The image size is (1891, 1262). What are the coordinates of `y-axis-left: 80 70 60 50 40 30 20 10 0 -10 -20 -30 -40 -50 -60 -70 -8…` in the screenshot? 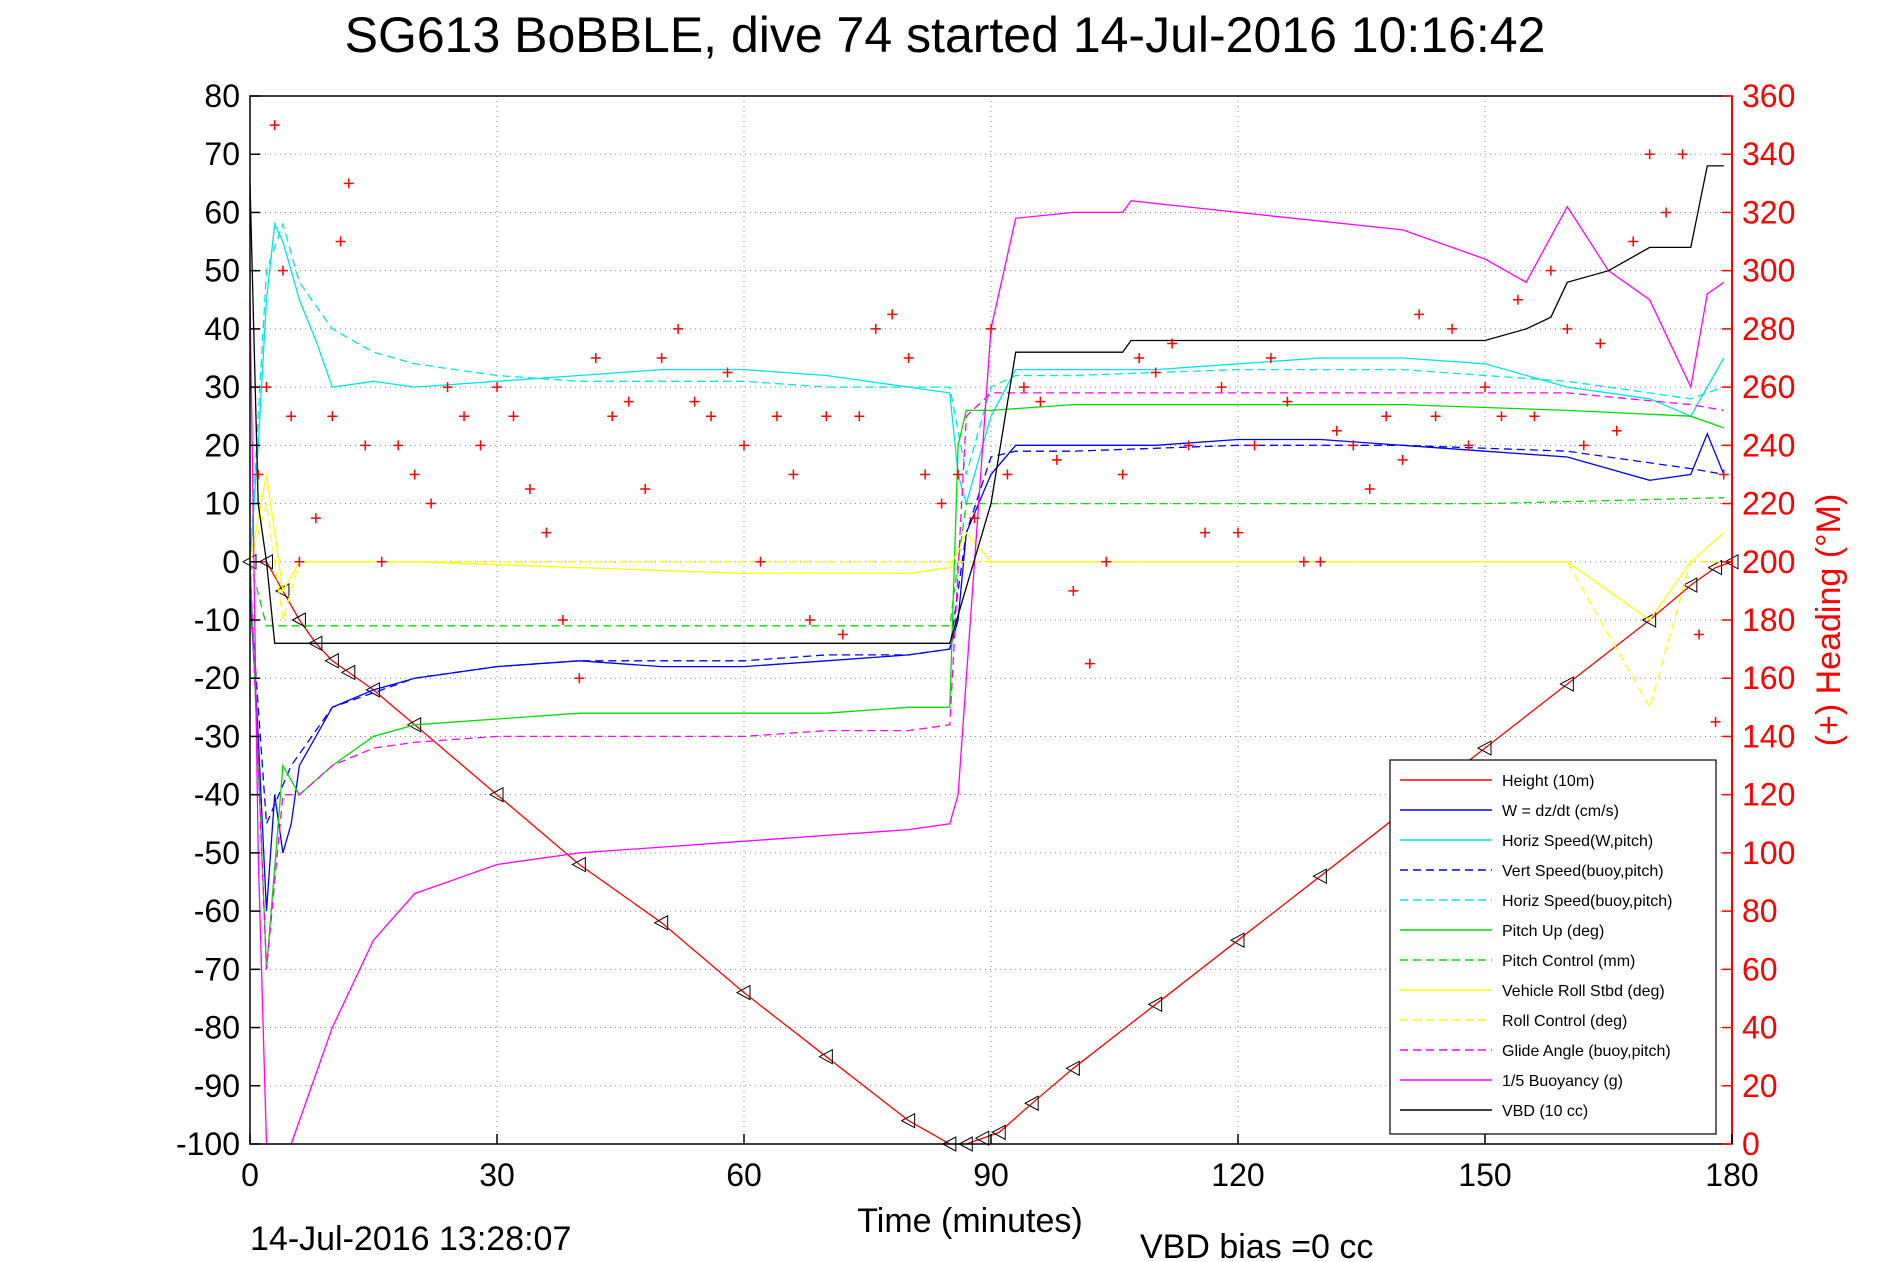 It's located at (218, 620).